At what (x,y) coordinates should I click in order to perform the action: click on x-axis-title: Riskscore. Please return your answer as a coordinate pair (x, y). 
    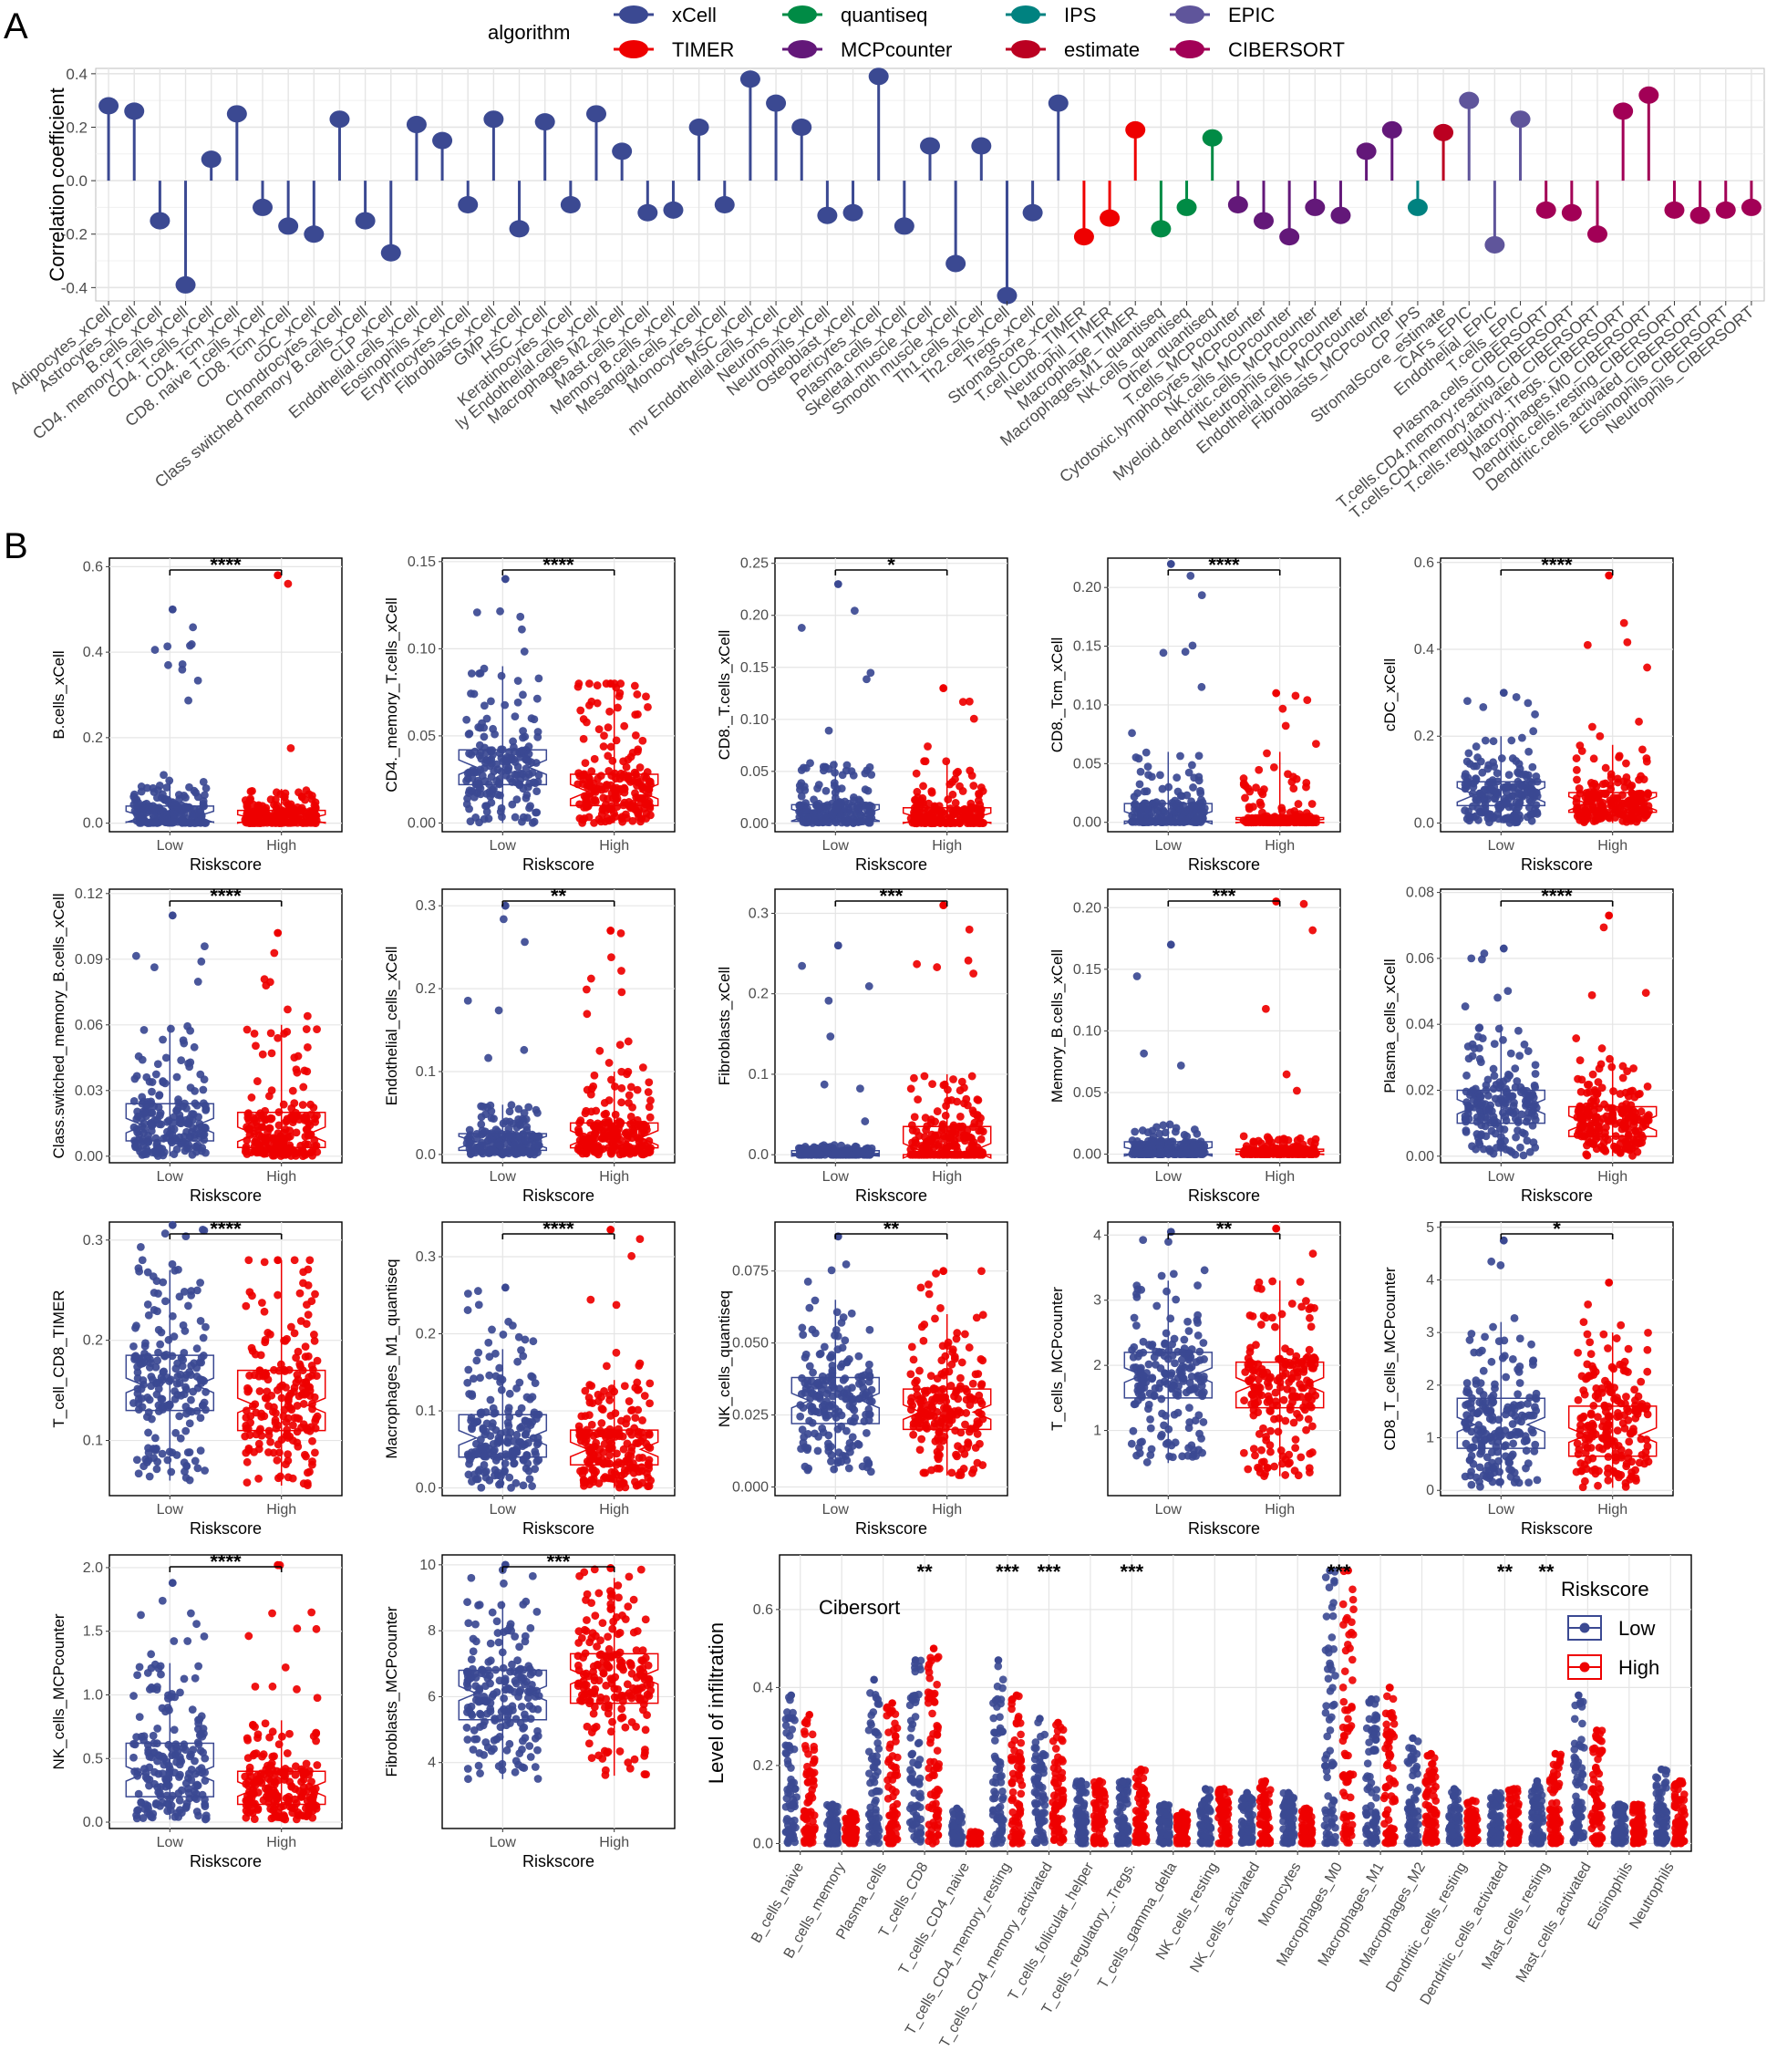
    Looking at the image, I should click on (1224, 864).